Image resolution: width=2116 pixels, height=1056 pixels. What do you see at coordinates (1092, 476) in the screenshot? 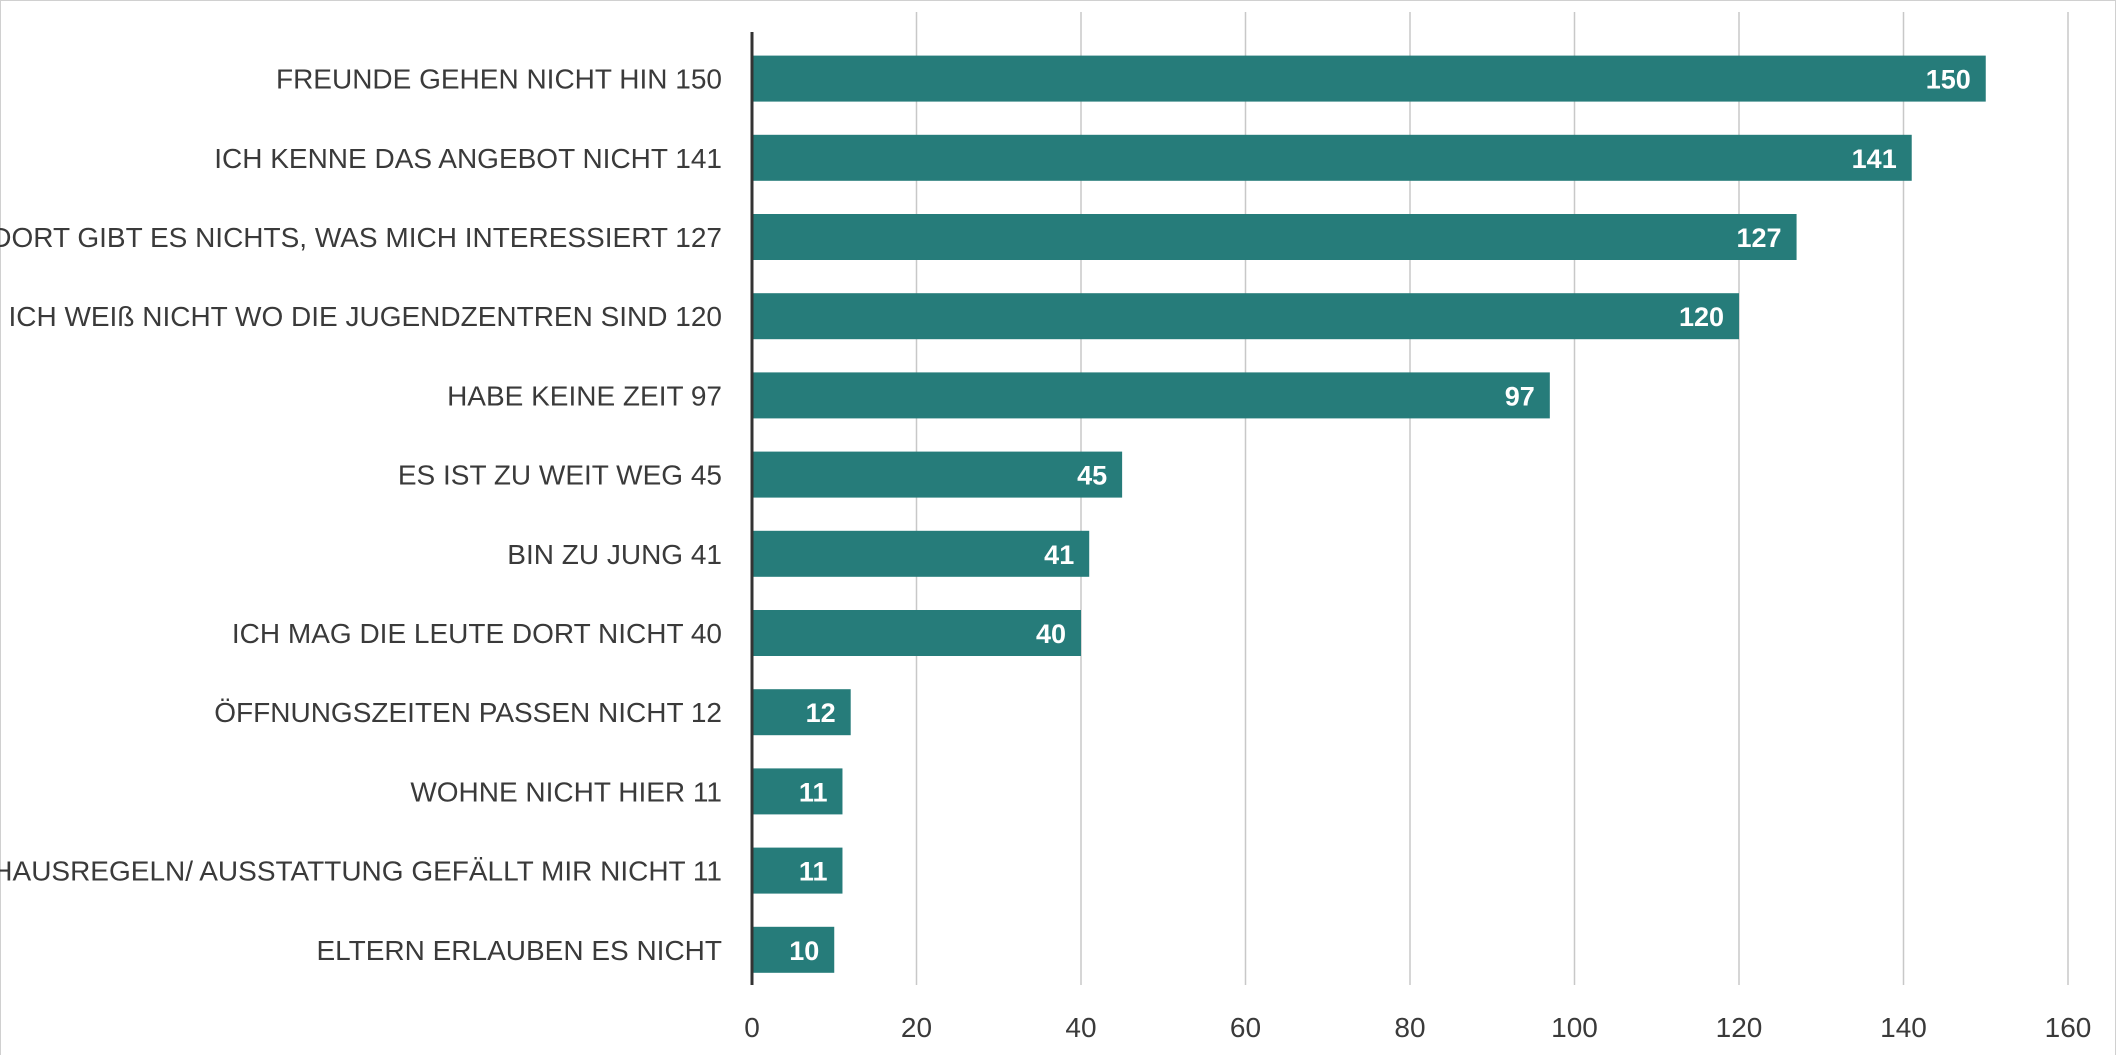
I see `data-label: 45` at bounding box center [1092, 476].